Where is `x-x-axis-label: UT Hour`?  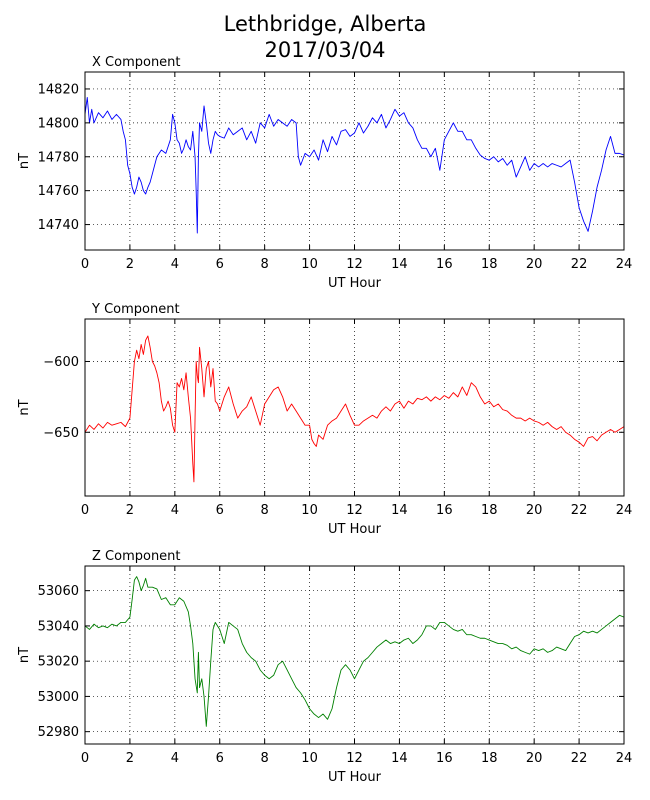
x-x-axis-label: UT Hour is located at coordinates (355, 283).